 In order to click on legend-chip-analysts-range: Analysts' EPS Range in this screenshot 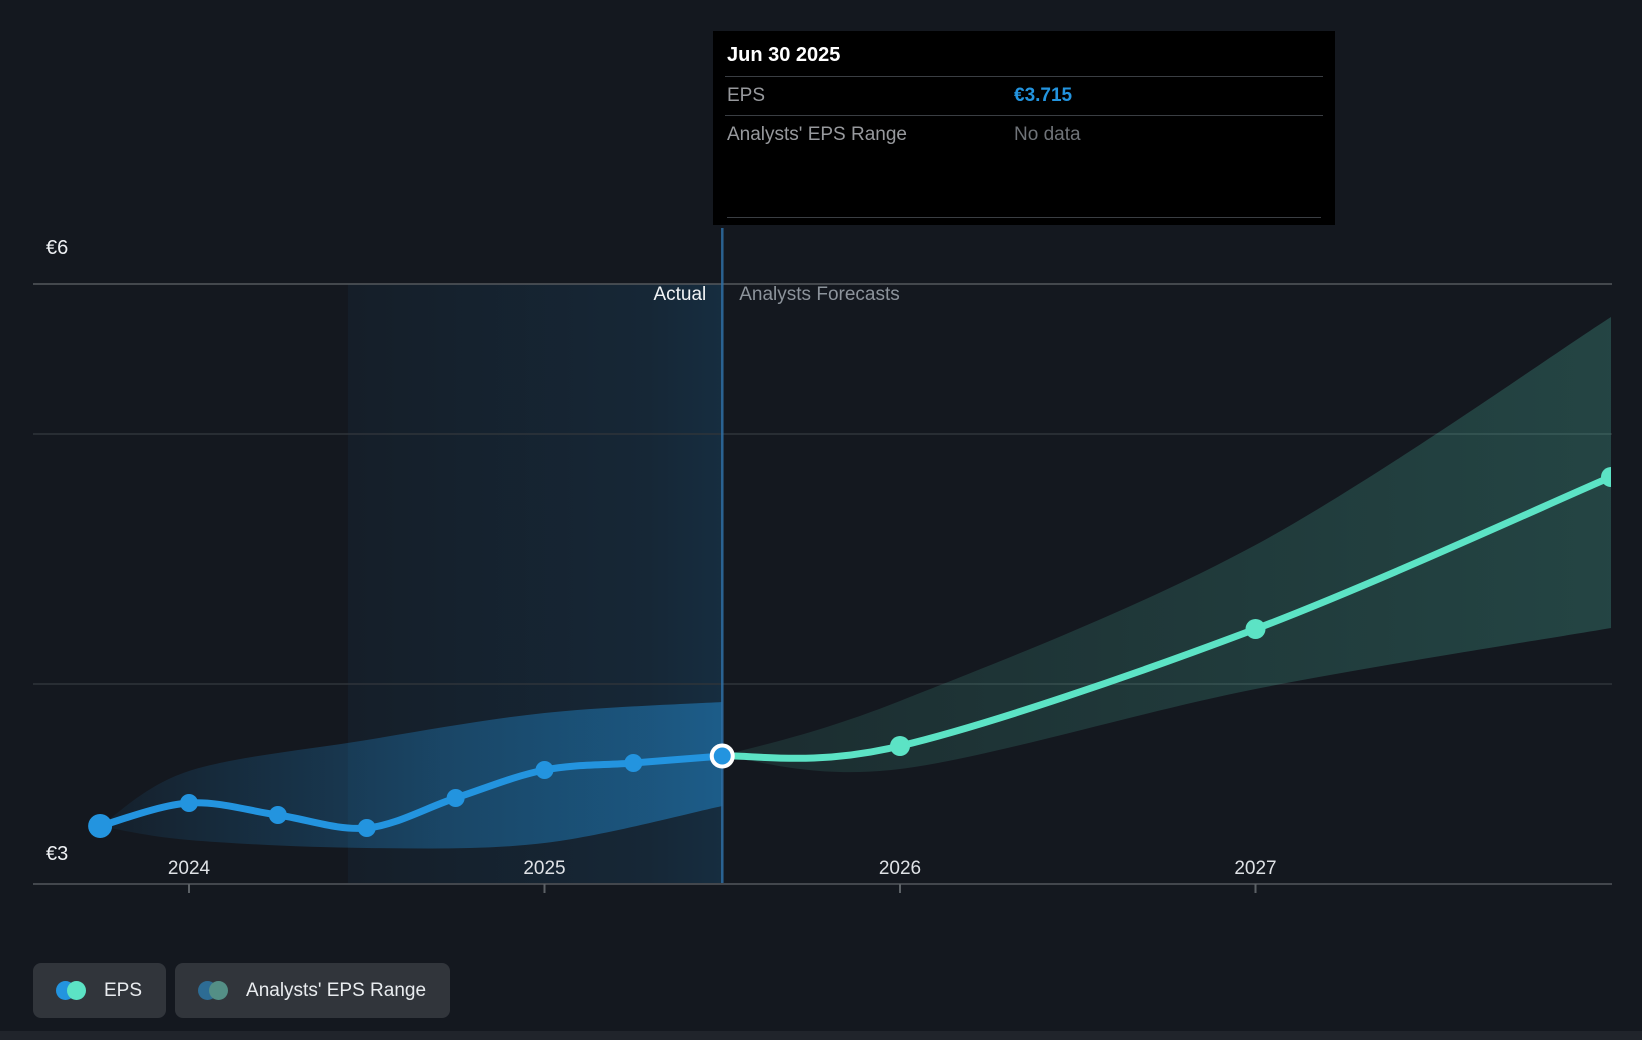, I will do `click(313, 990)`.